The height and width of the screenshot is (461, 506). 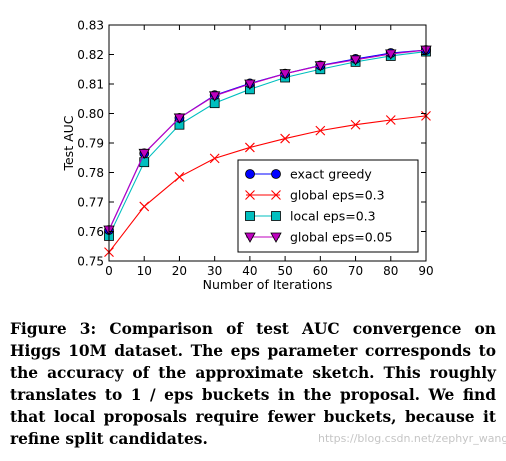 What do you see at coordinates (268, 284) in the screenshot?
I see `x-axis-label: Number of Iterations` at bounding box center [268, 284].